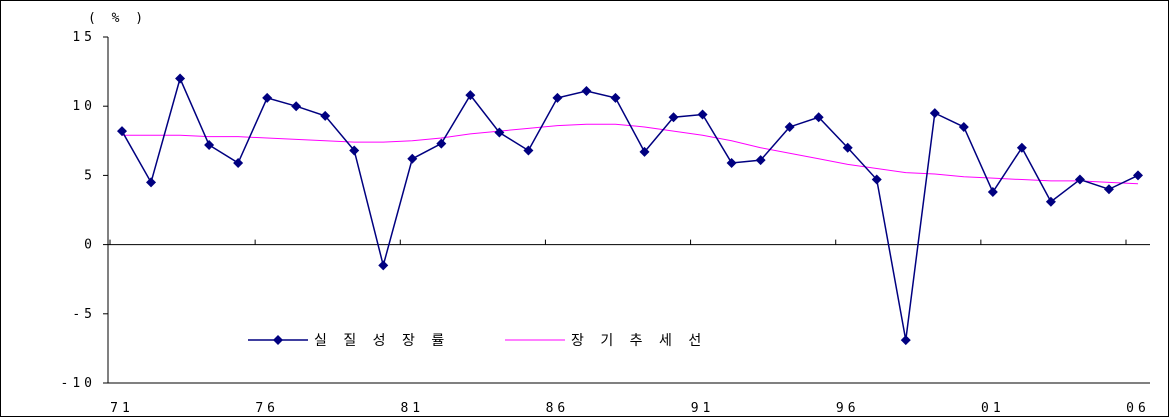 Image resolution: width=1171 pixels, height=419 pixels. What do you see at coordinates (90, 175) in the screenshot?
I see `y-tick-label: 5` at bounding box center [90, 175].